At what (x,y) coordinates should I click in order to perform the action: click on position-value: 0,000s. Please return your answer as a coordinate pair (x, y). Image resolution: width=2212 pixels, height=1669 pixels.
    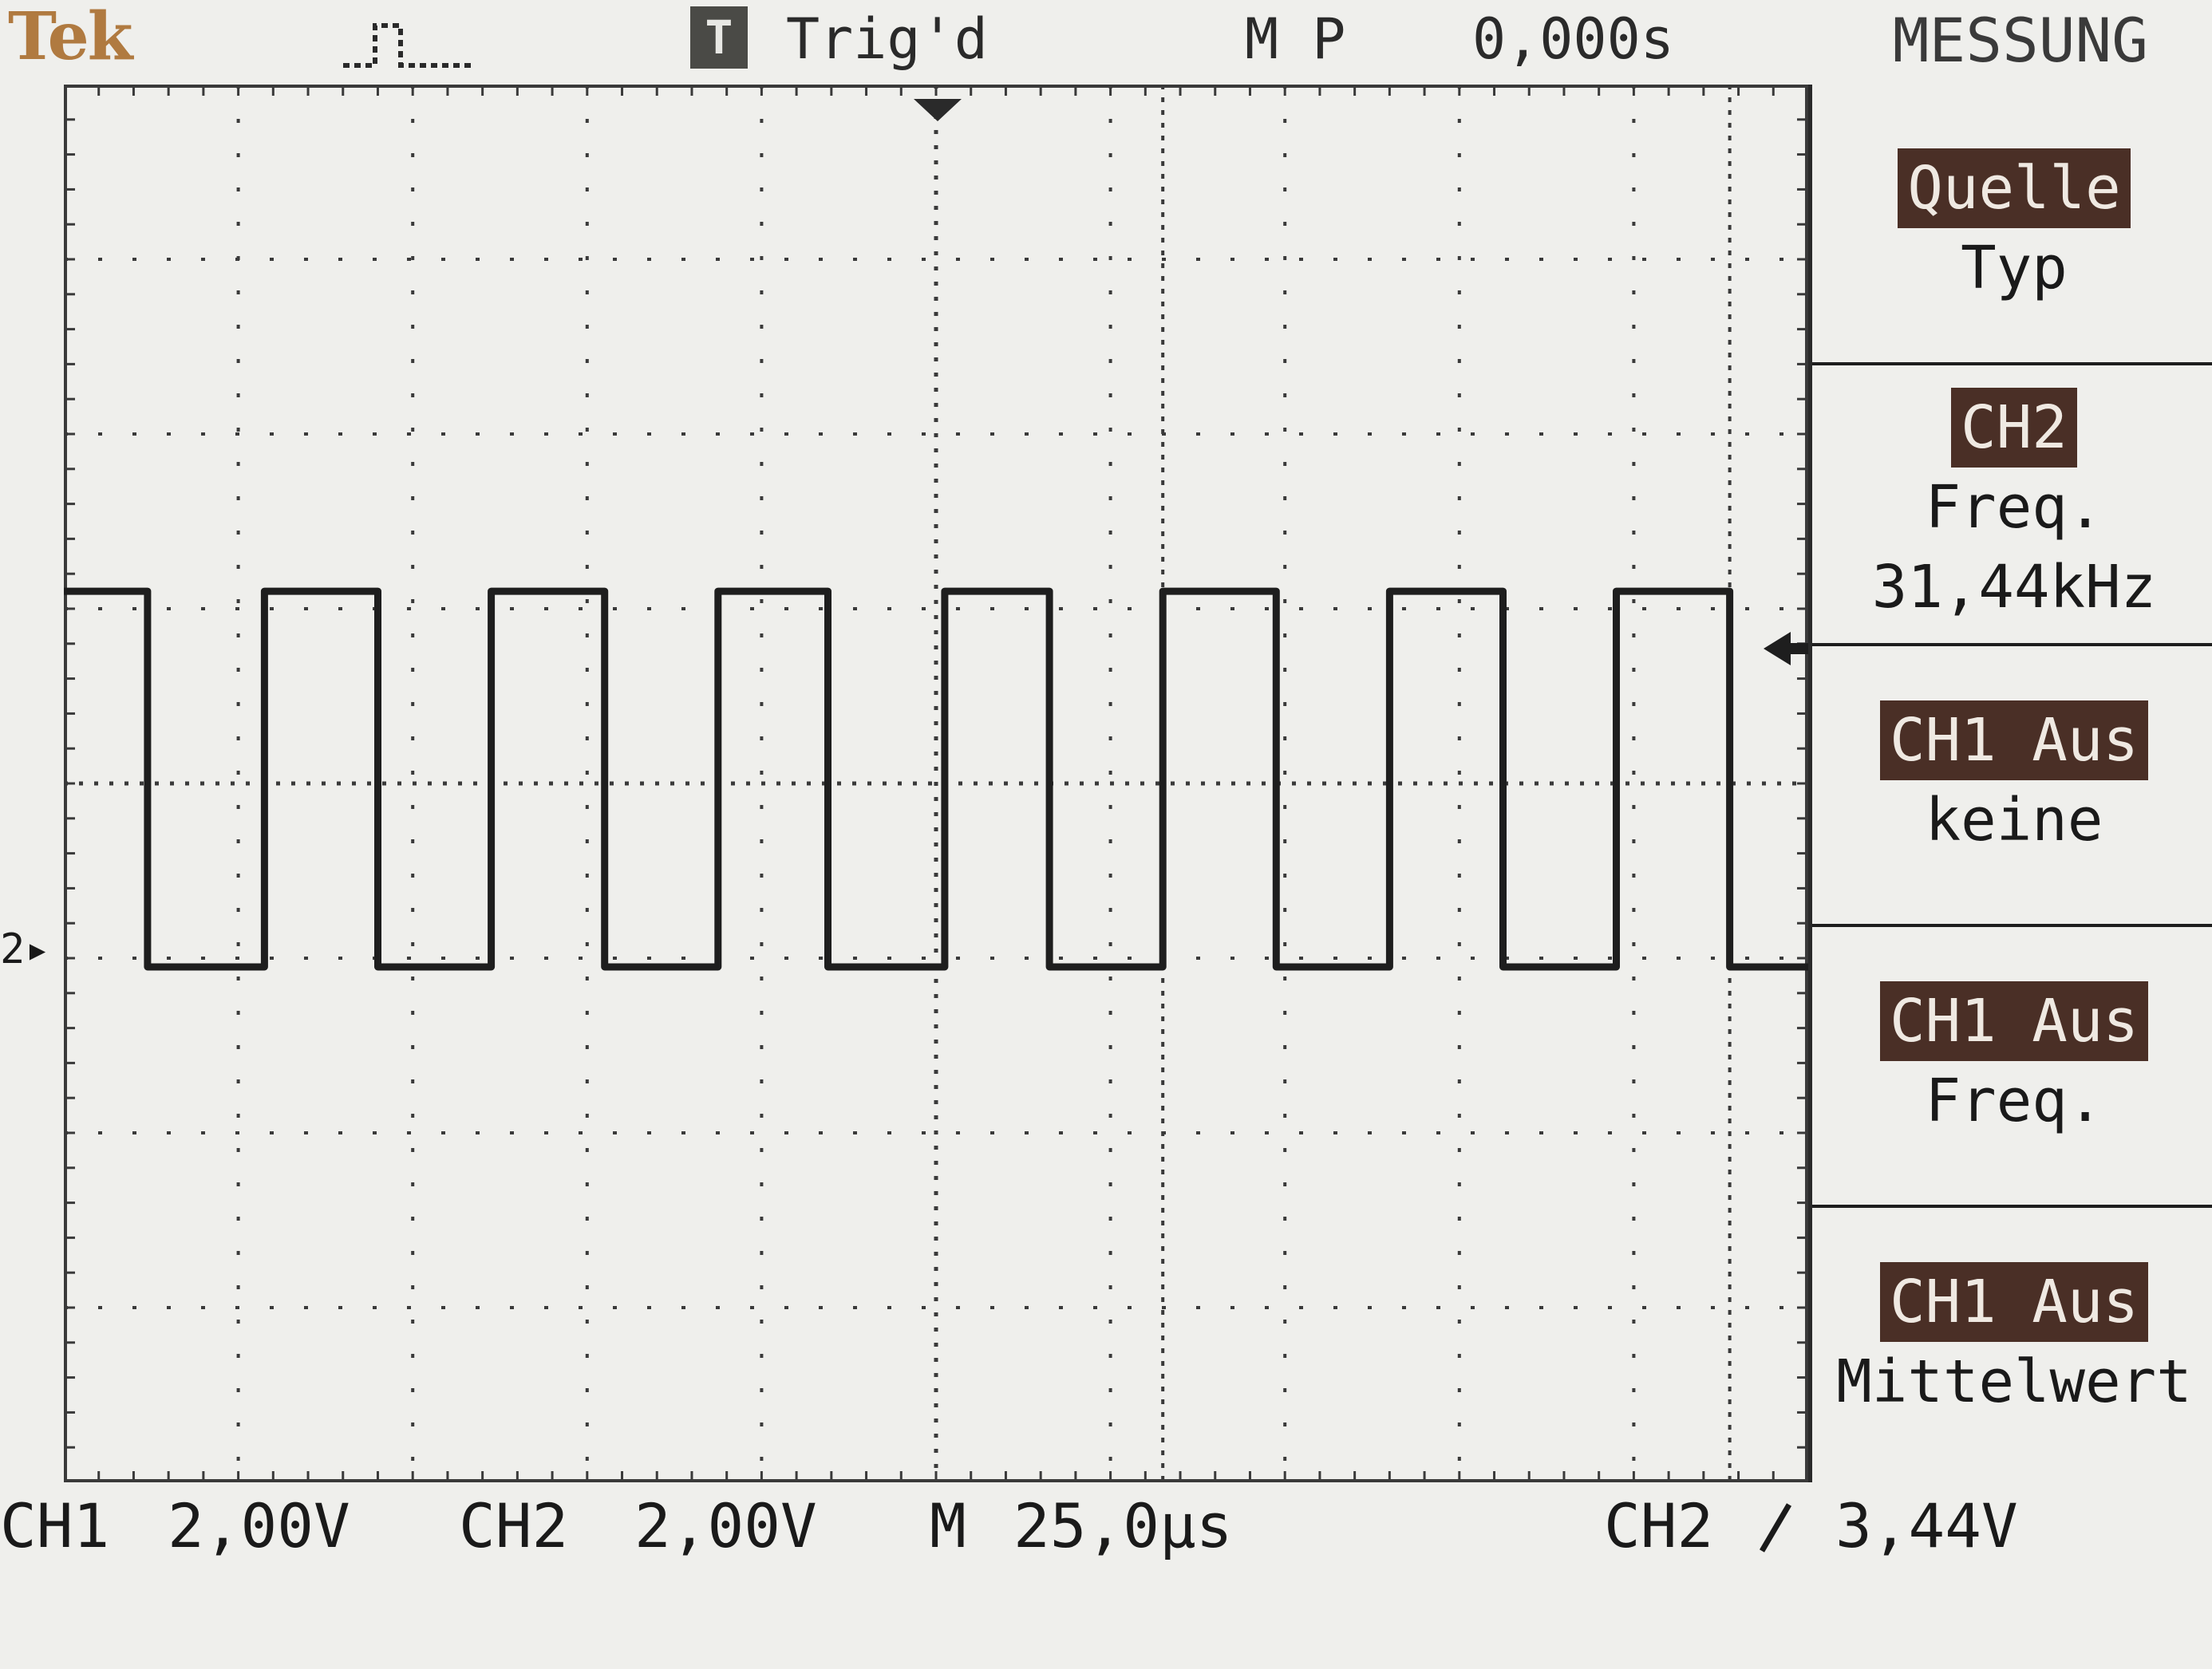
    Looking at the image, I should click on (1573, 39).